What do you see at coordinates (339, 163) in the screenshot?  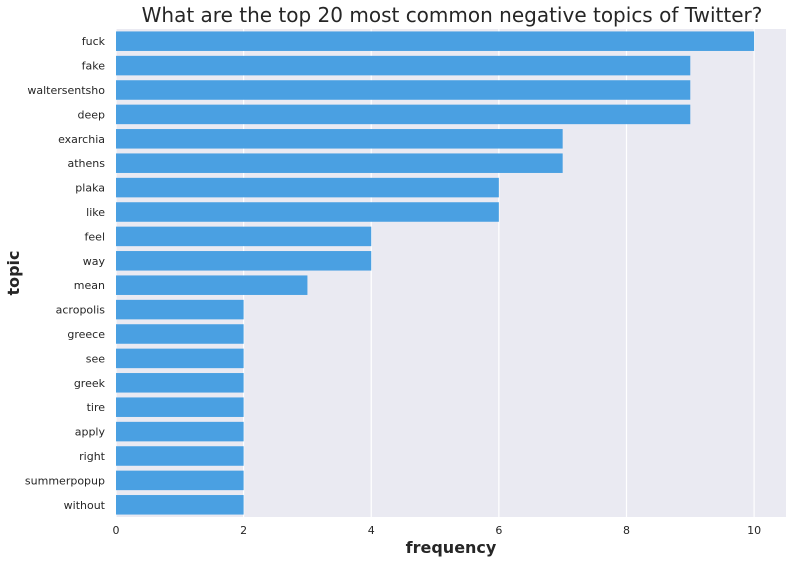 I see `bar-athens` at bounding box center [339, 163].